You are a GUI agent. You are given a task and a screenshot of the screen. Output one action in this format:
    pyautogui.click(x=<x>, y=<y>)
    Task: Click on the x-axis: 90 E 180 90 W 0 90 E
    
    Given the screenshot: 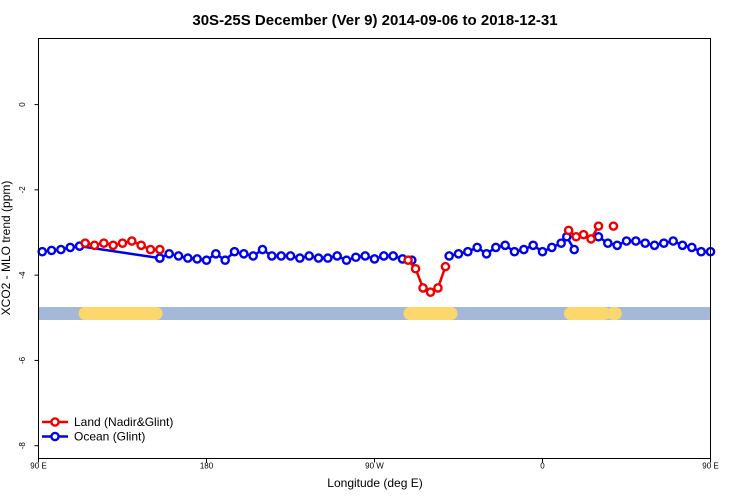 What is the action you would take?
    pyautogui.click(x=374, y=464)
    